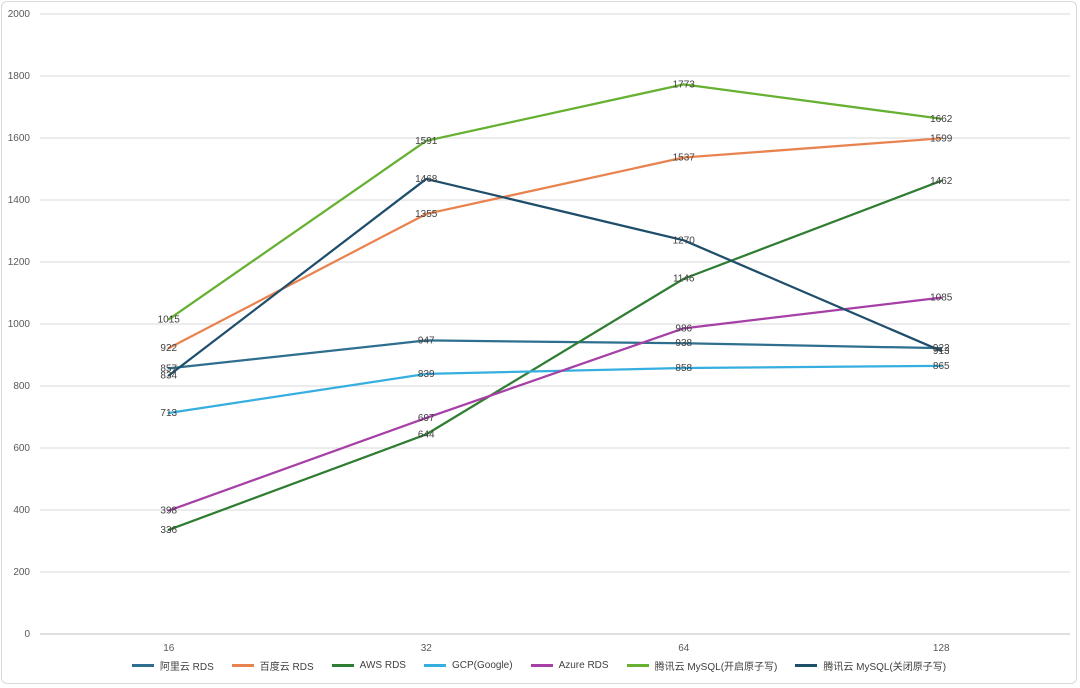  I want to click on y-tick-label: 600, so click(21, 448).